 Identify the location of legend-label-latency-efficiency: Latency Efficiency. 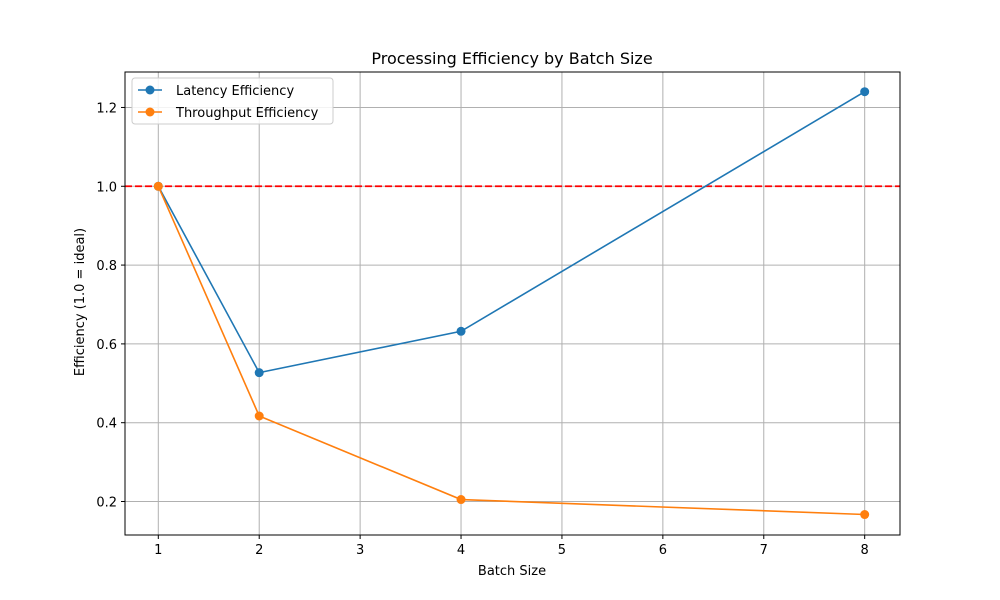
(235, 91).